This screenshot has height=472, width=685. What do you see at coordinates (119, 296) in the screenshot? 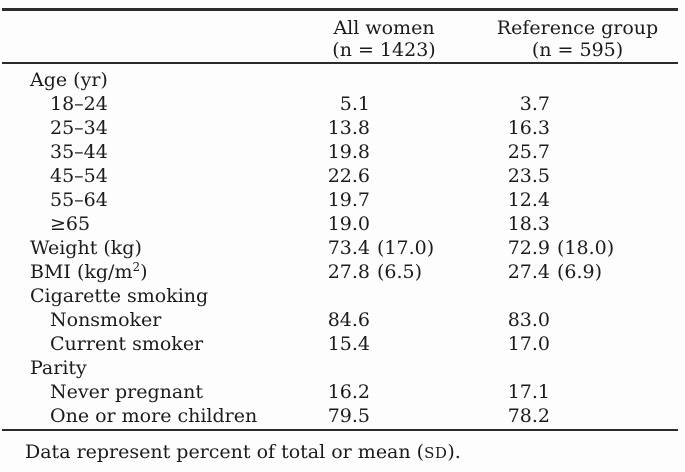
I see `row-label: Cigarette smoking` at bounding box center [119, 296].